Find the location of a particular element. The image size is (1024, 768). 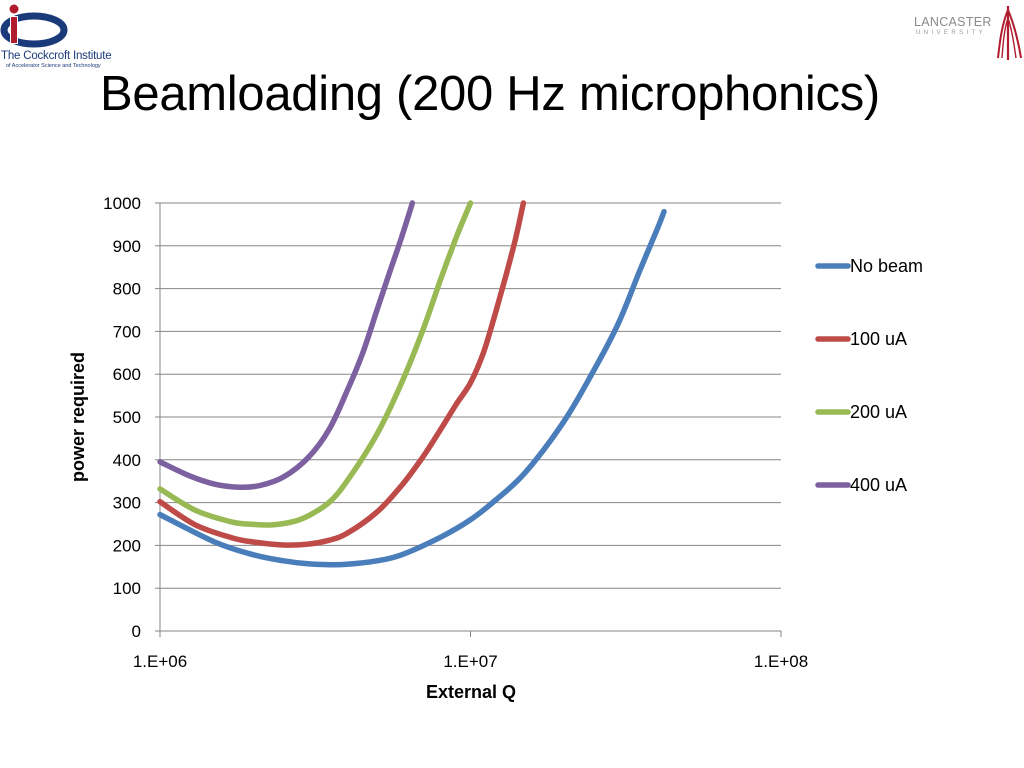

lancaster-crest-icon is located at coordinates (1009, 33).